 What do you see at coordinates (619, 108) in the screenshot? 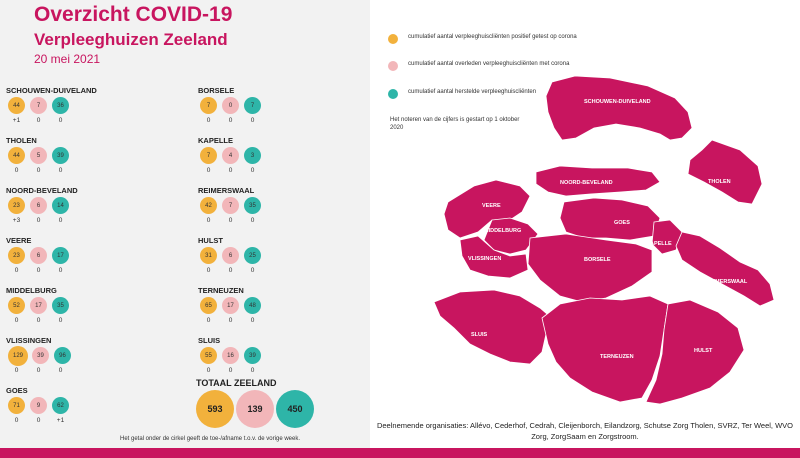
I see `map-region-schouwen-duiveland` at bounding box center [619, 108].